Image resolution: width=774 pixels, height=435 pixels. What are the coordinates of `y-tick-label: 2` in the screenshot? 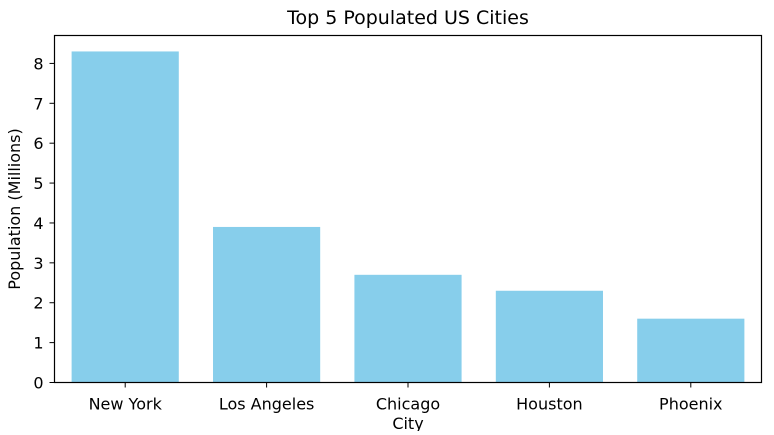 It's located at (38, 303).